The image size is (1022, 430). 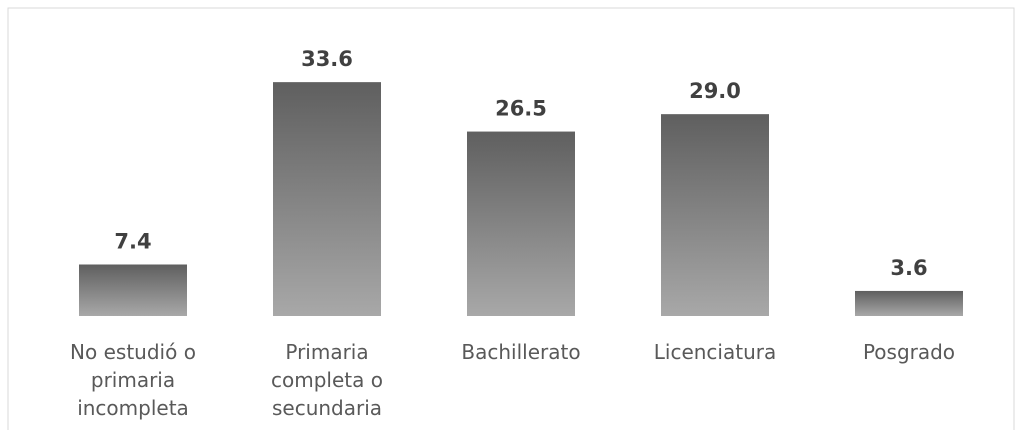 I want to click on x-tick-label-box: Licenciatura, so click(x=715, y=352).